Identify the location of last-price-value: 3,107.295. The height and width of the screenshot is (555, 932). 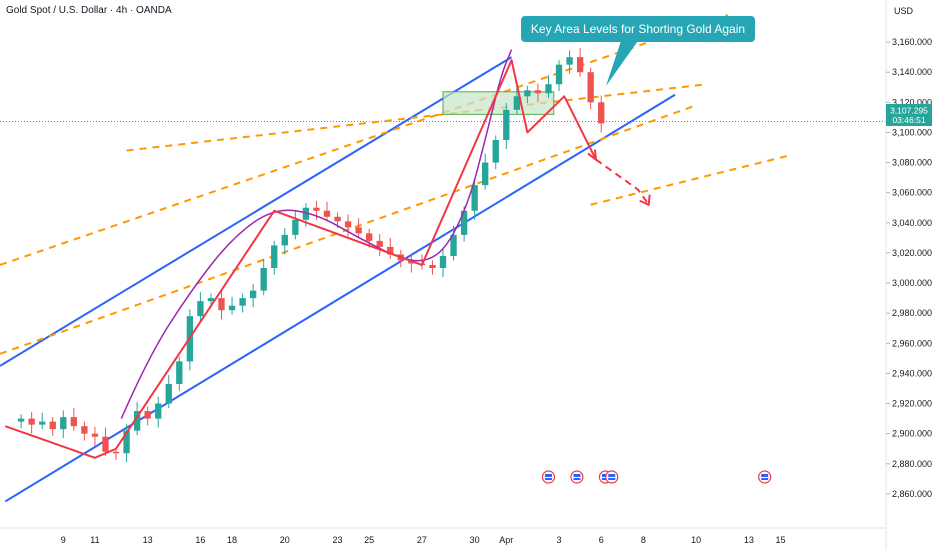
(909, 111).